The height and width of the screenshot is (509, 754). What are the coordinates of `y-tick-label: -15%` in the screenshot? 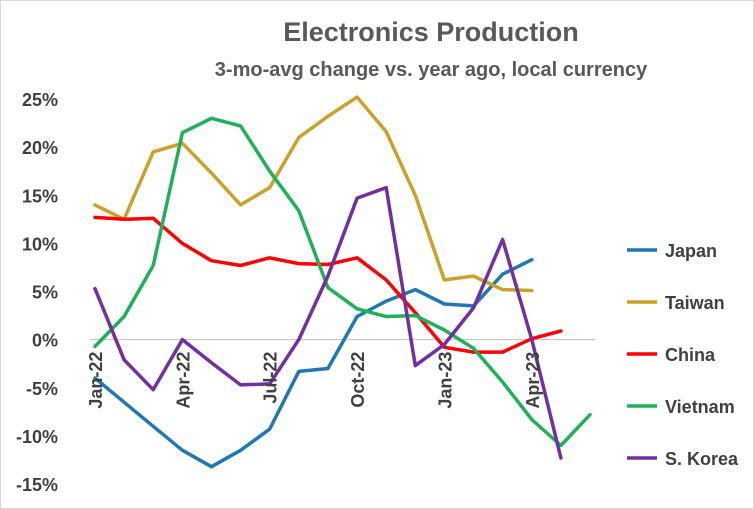 It's located at (37, 485).